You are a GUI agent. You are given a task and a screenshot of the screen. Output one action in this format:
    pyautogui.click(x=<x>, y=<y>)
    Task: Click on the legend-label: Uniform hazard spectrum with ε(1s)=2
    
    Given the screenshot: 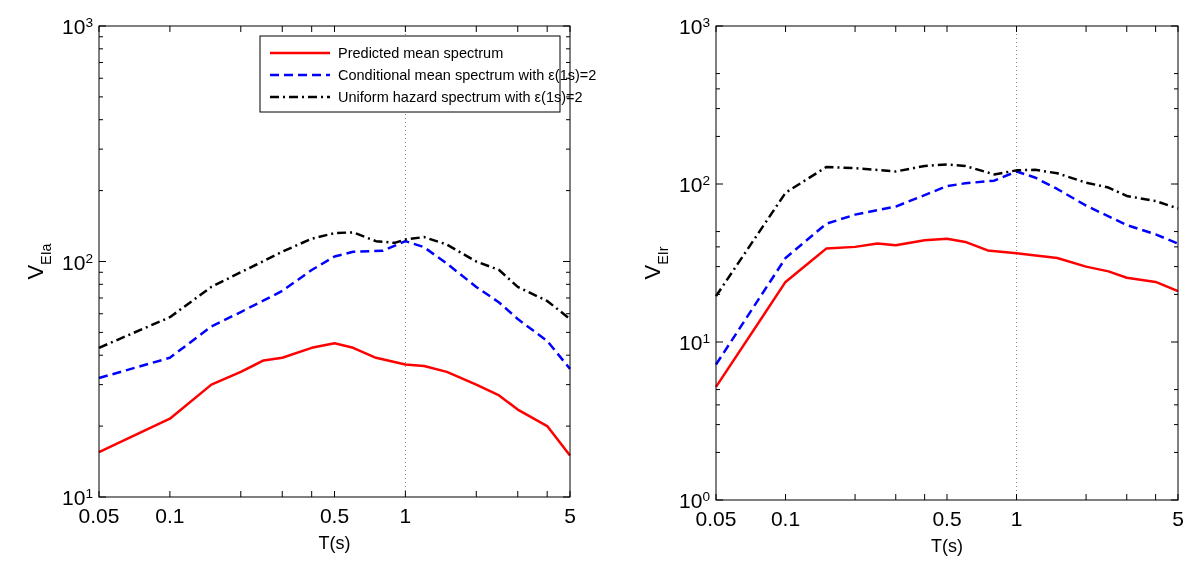 What is the action you would take?
    pyautogui.click(x=460, y=97)
    